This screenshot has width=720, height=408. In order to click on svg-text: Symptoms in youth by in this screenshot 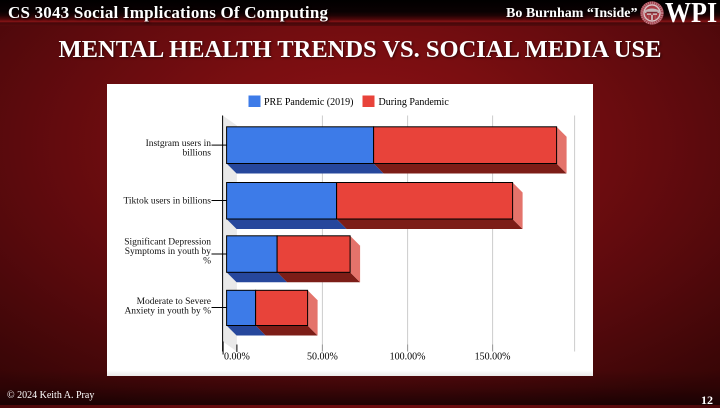, I will do `click(168, 252)`.